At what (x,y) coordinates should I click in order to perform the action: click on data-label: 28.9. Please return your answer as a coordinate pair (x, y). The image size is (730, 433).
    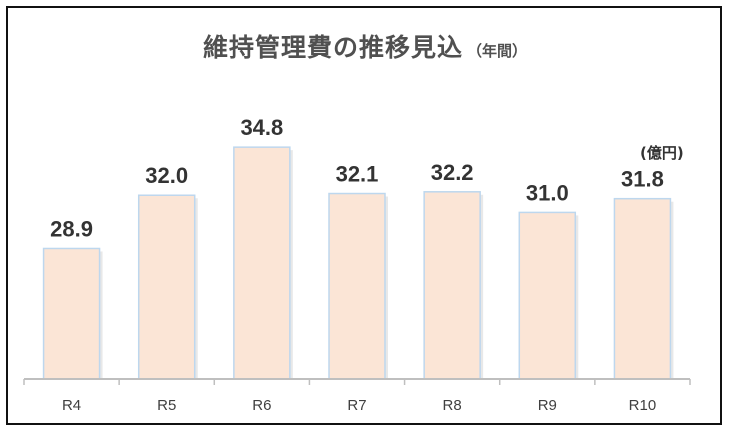
    Looking at the image, I should click on (71, 228).